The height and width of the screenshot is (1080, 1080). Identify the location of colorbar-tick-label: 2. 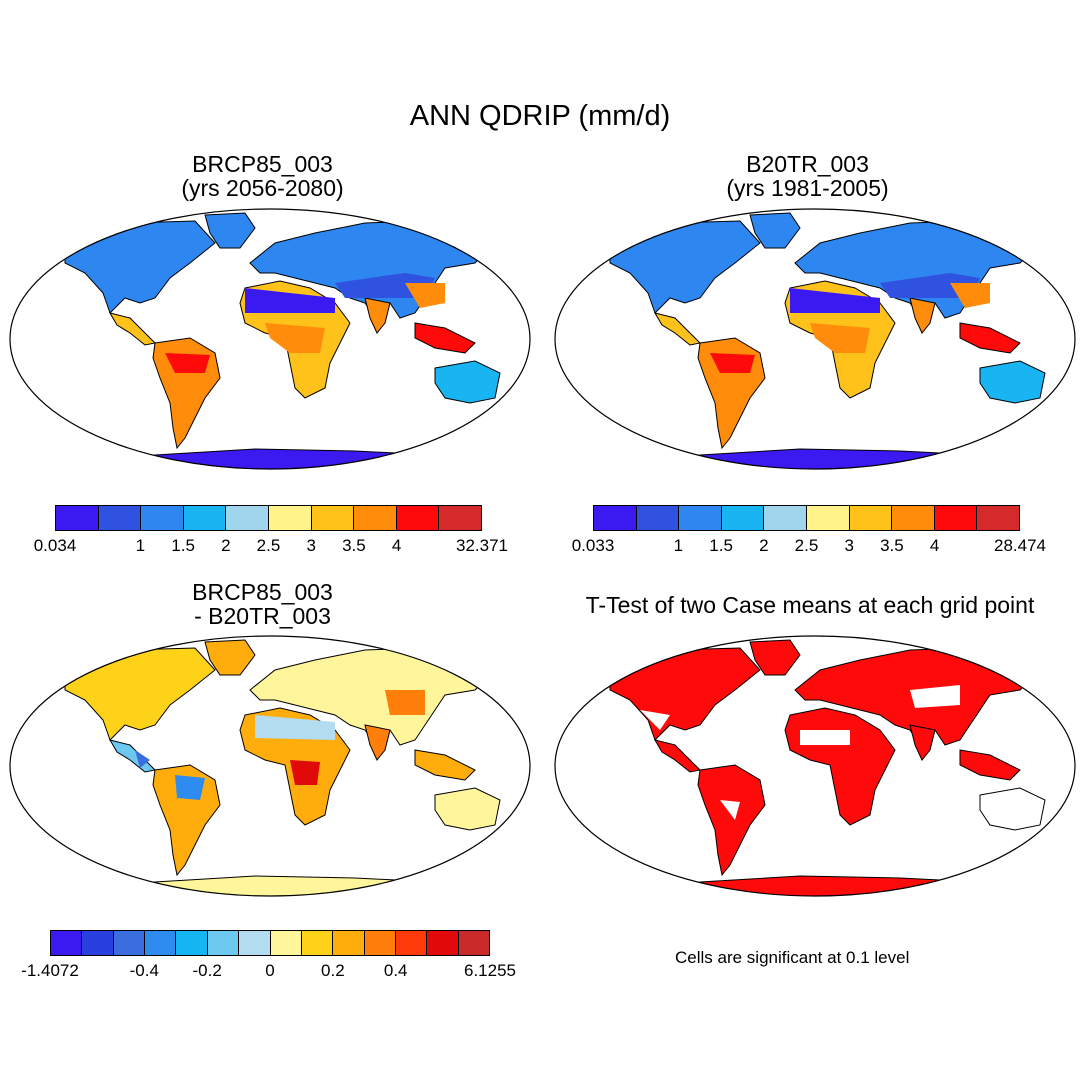
(226, 545).